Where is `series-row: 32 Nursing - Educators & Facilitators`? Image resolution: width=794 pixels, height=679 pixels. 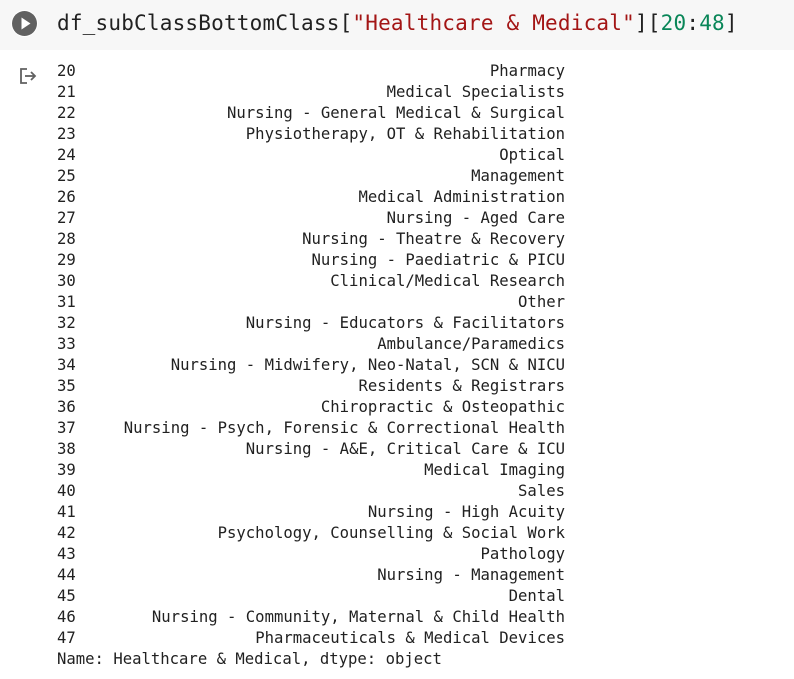 series-row: 32 Nursing - Educators & Facilitators is located at coordinates (311, 323).